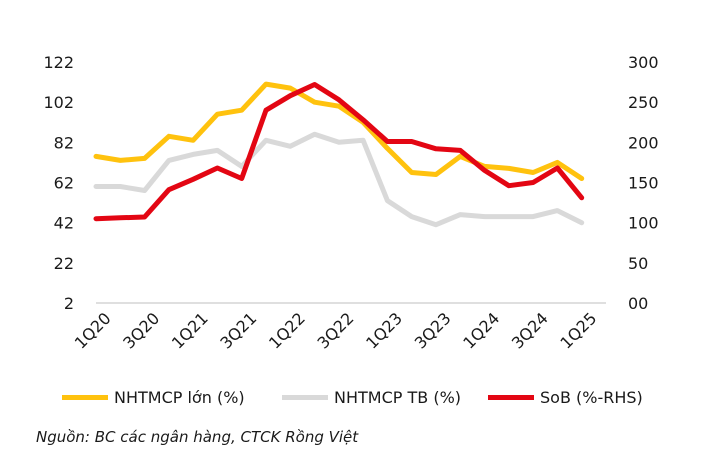 The width and height of the screenshot is (722, 459). Describe the element at coordinates (511, 397) in the screenshot. I see `legend-swatch-sob` at that location.